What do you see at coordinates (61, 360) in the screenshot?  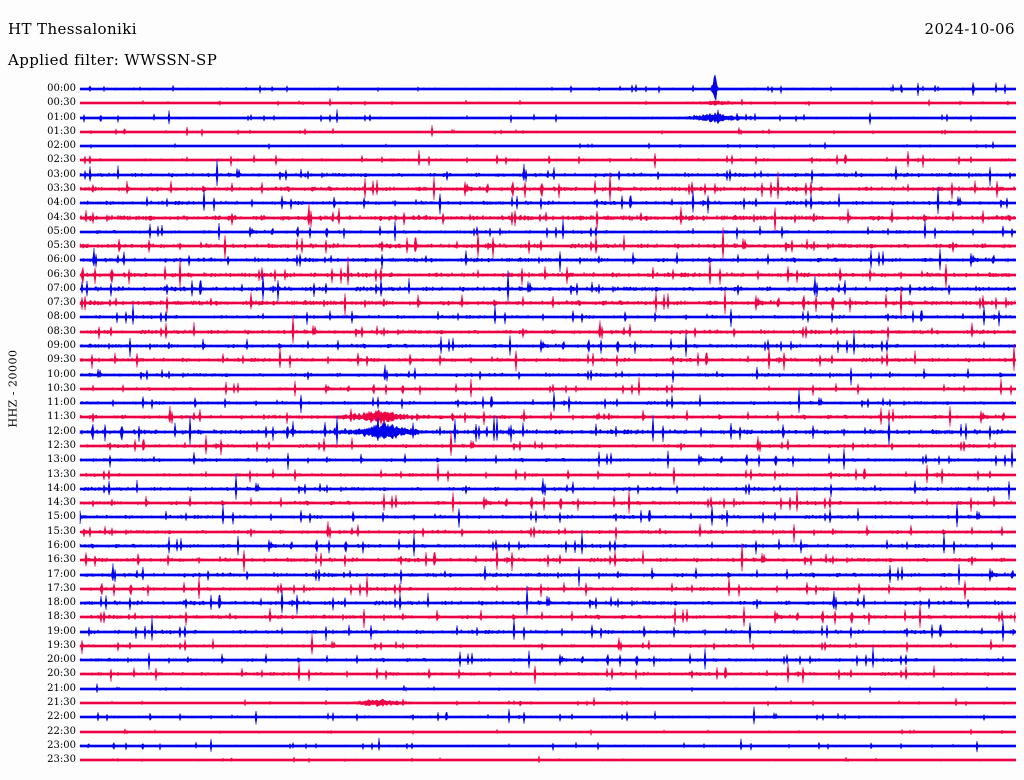 I see `time-tick-label: 09:30` at bounding box center [61, 360].